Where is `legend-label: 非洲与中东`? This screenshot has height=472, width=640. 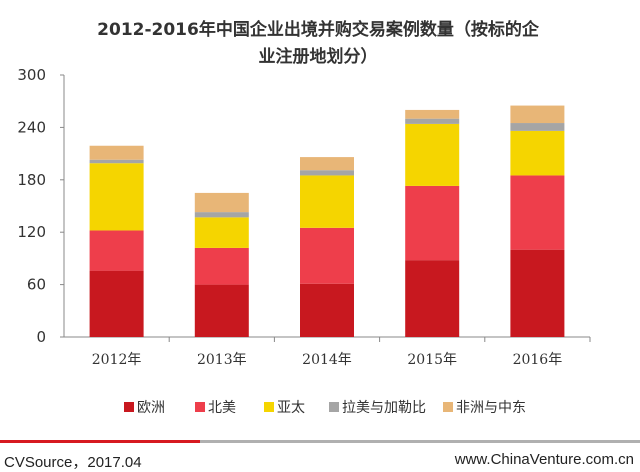
legend-label: 非洲与中东 is located at coordinates (491, 408).